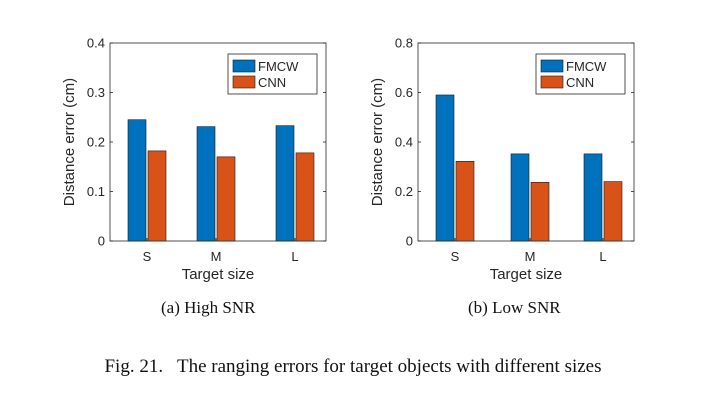 This screenshot has width=706, height=400. Describe the element at coordinates (96, 92) in the screenshot. I see `y-tick-label: 0.3` at that location.